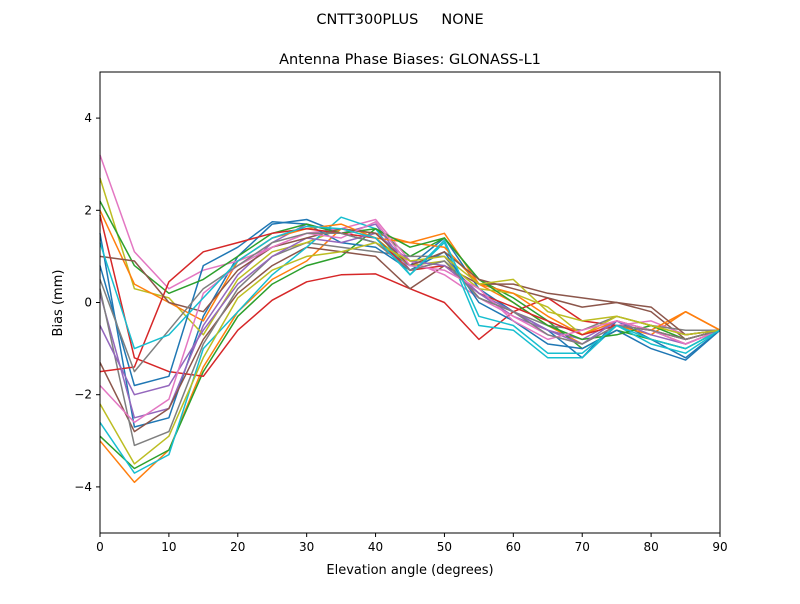 The width and height of the screenshot is (800, 604). What do you see at coordinates (412, 543) in the screenshot?
I see `x-axis-ticks: 0 10 20 30 40 50 60 70 80 90` at bounding box center [412, 543].